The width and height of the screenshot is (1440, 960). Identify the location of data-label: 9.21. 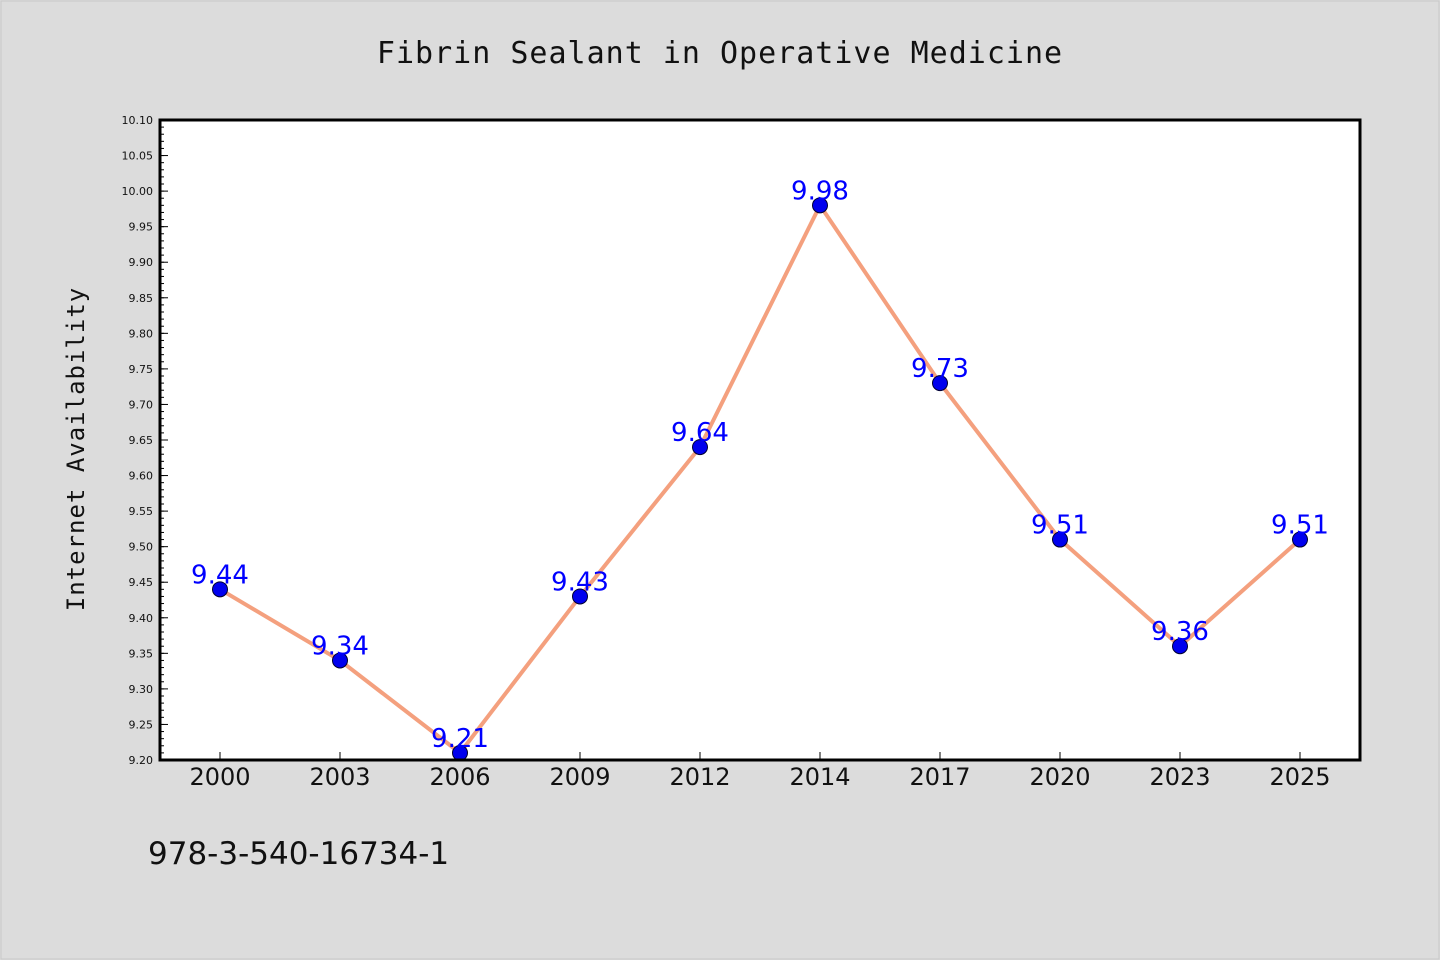
(460, 739).